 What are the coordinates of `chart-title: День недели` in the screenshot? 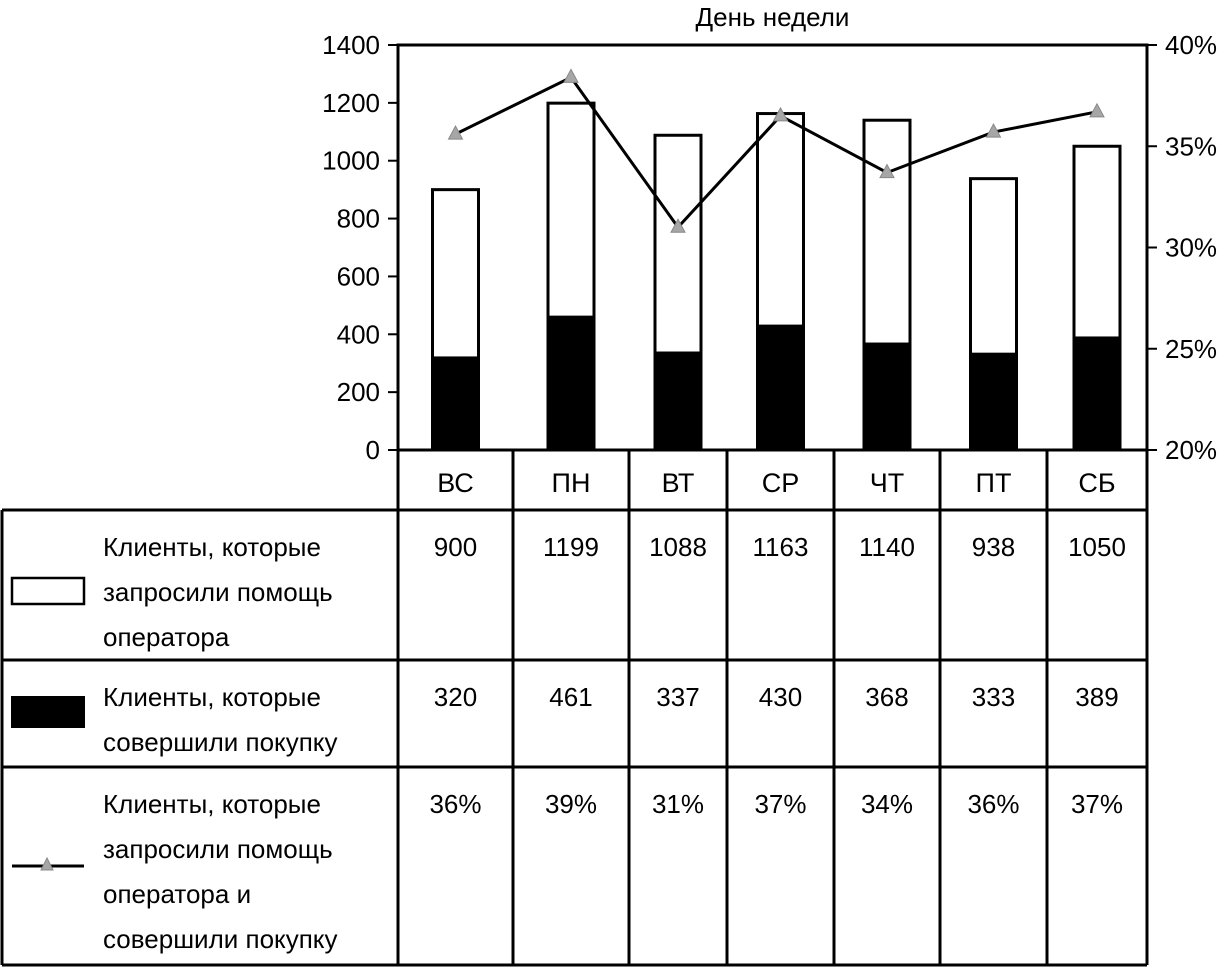 It's located at (773, 17).